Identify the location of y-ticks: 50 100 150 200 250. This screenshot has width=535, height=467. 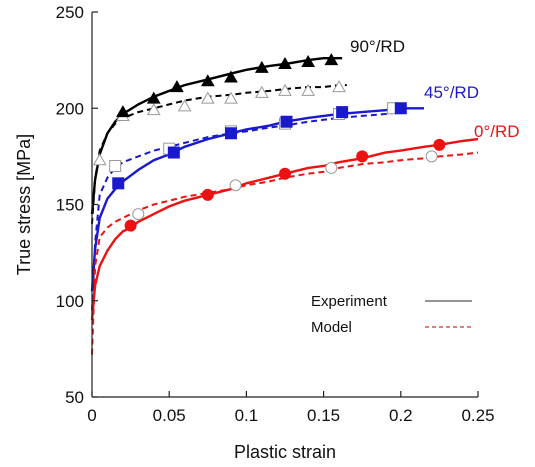
(77, 205).